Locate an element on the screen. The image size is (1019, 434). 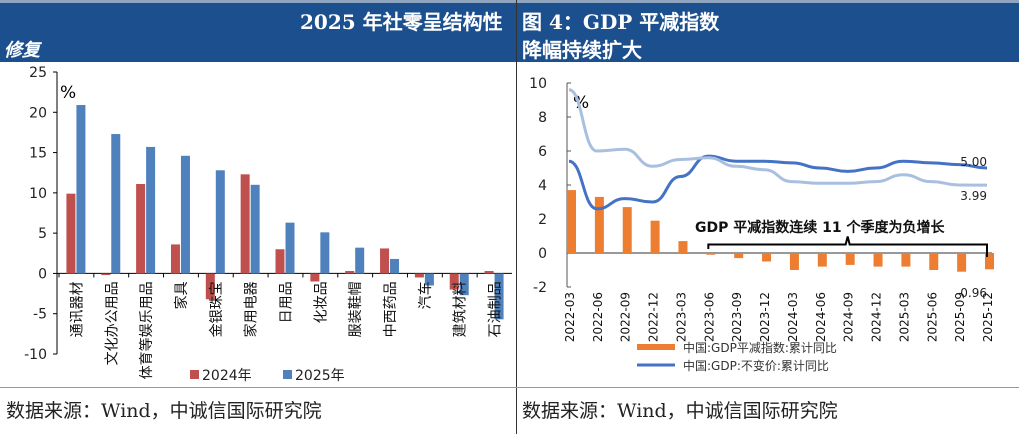
x-tick-label: 2023-12 is located at coordinates (765, 317).